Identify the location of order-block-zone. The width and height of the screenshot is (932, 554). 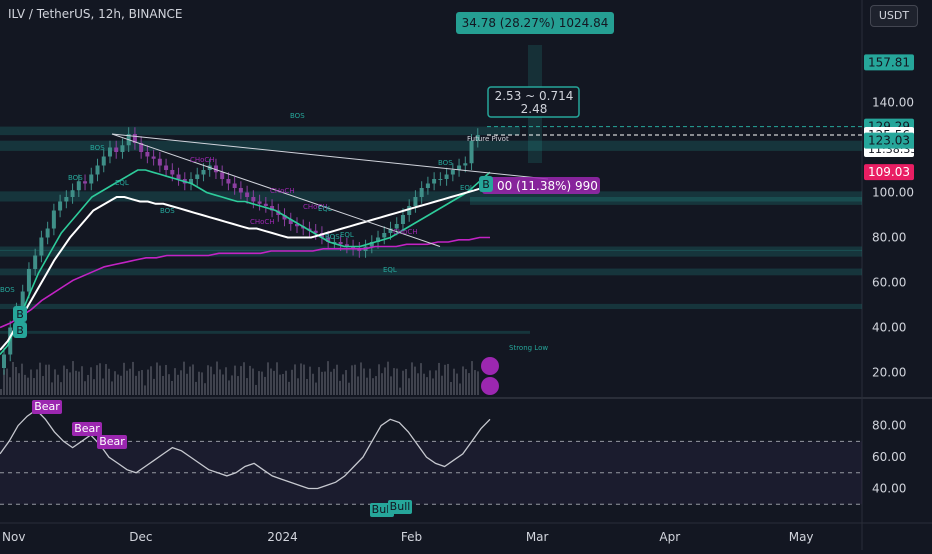
(431, 196).